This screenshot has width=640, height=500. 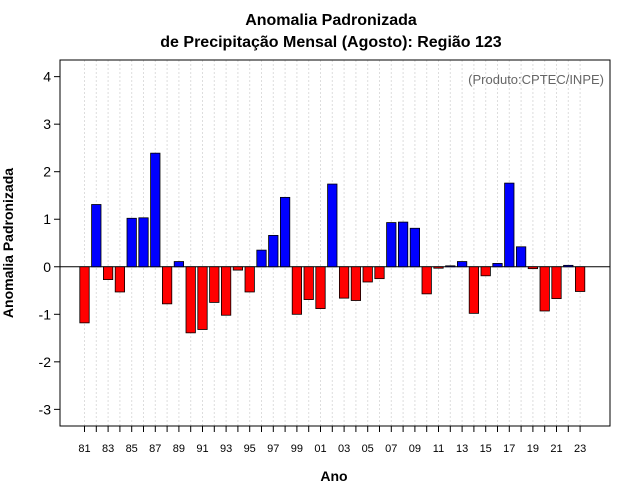 I want to click on x-axis-label: Ano, so click(x=333, y=476).